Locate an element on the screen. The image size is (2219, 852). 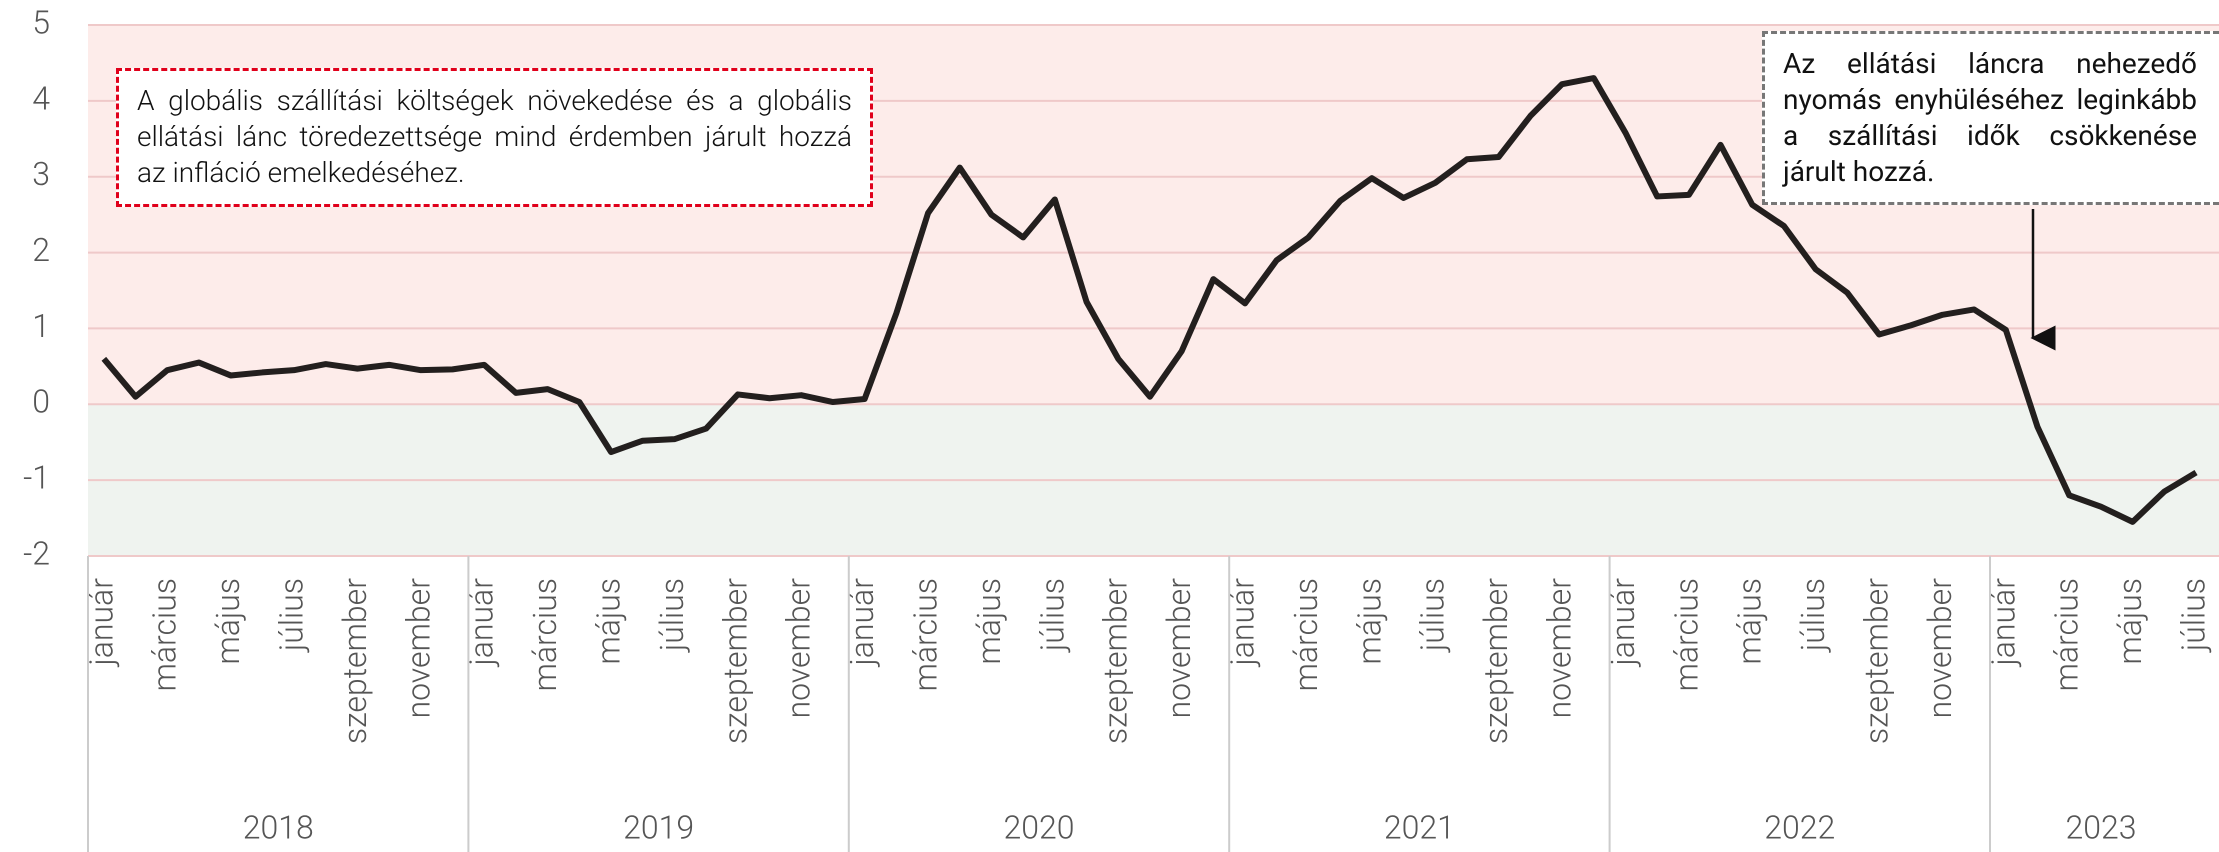
y-tick-label: 4 is located at coordinates (41, 98).